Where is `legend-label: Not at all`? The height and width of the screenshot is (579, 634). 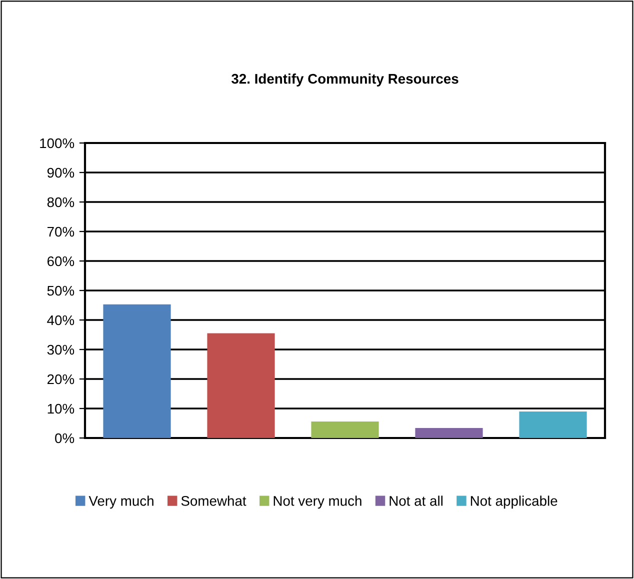
legend-label: Not at all is located at coordinates (416, 501).